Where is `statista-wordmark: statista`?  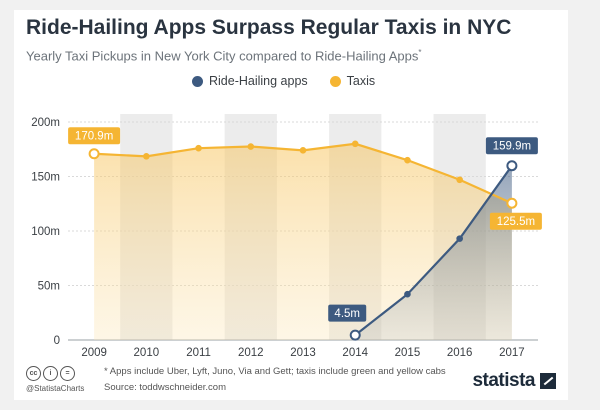
statista-wordmark: statista is located at coordinates (503, 380).